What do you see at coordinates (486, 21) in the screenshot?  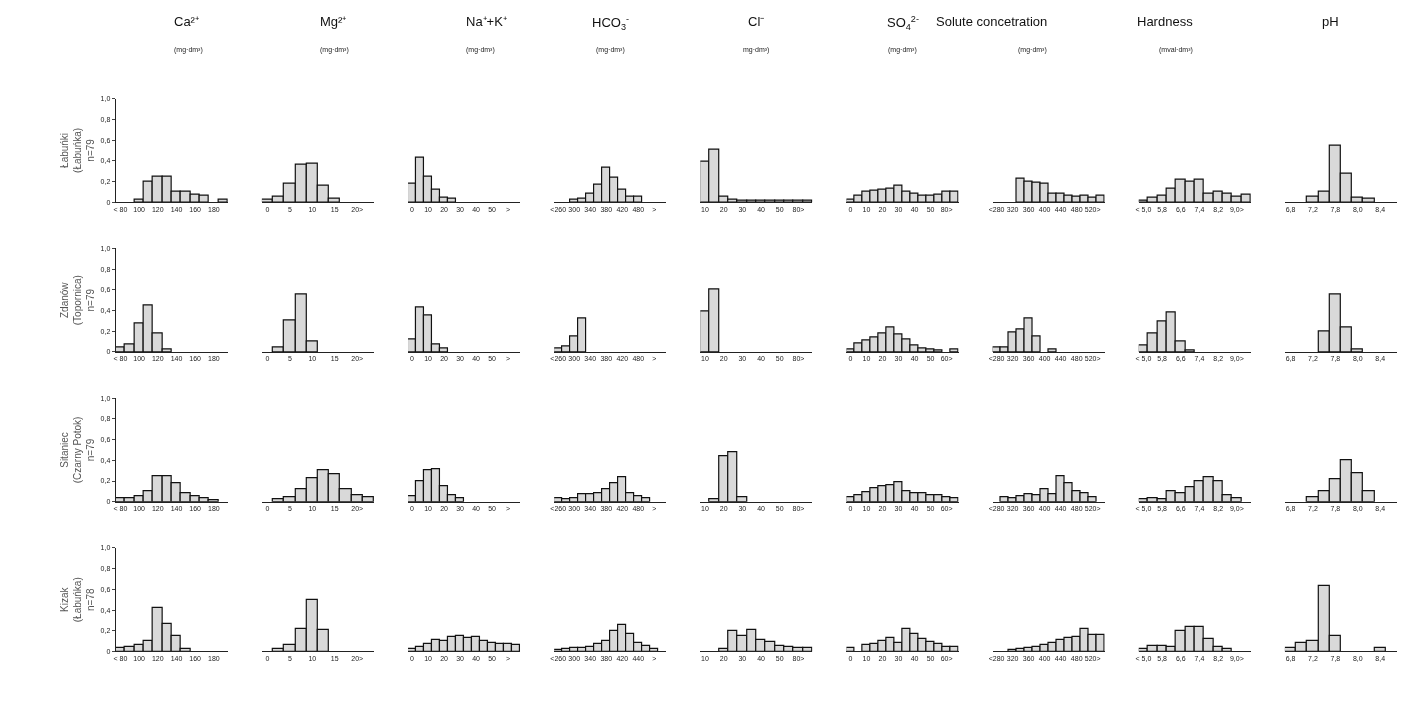 I see `chart-title: Na⁺+K⁺` at bounding box center [486, 21].